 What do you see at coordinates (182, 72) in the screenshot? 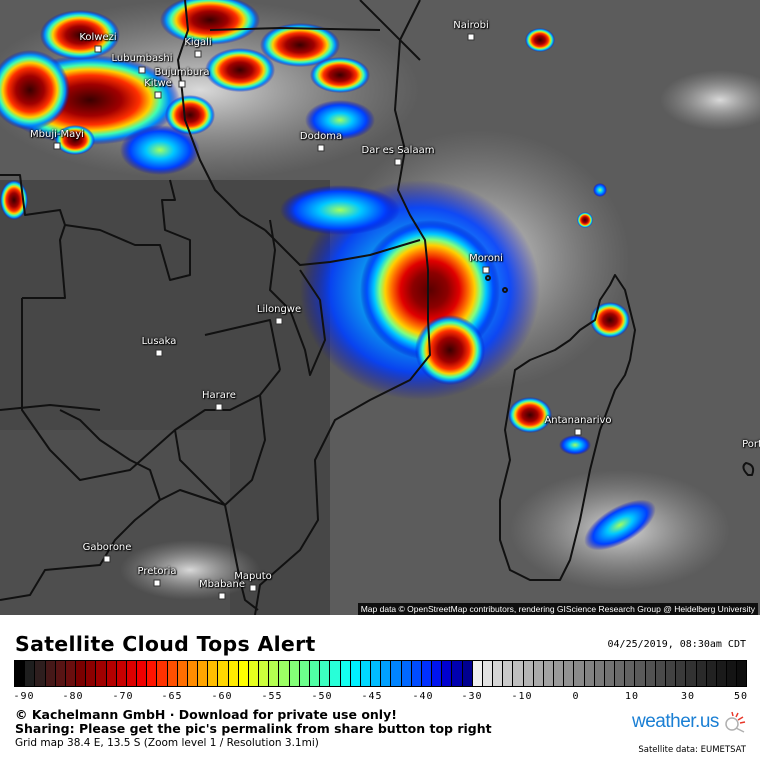
I see `city-label: Bujumbura` at bounding box center [182, 72].